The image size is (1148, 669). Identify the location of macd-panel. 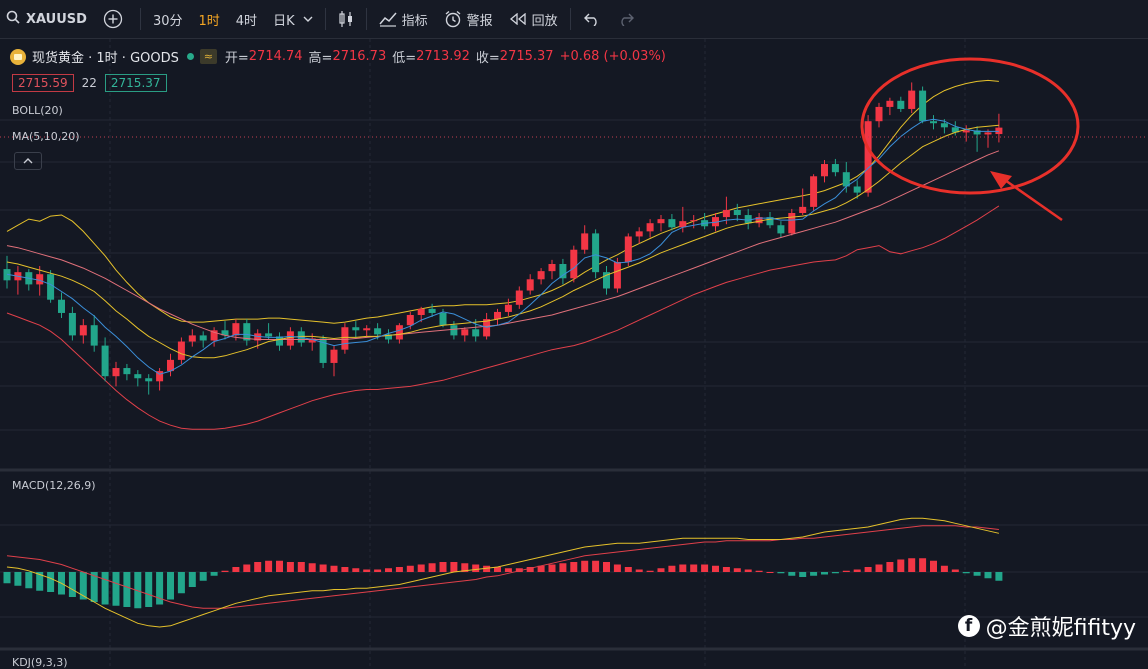
(503, 572).